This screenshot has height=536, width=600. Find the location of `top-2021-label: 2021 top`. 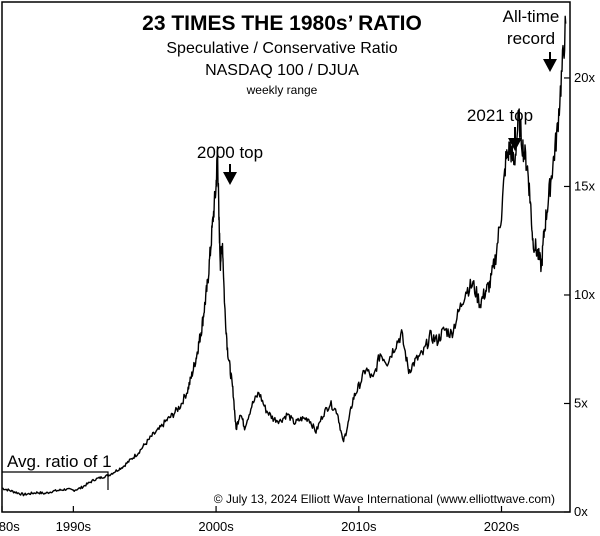

top-2021-label: 2021 top is located at coordinates (500, 115).